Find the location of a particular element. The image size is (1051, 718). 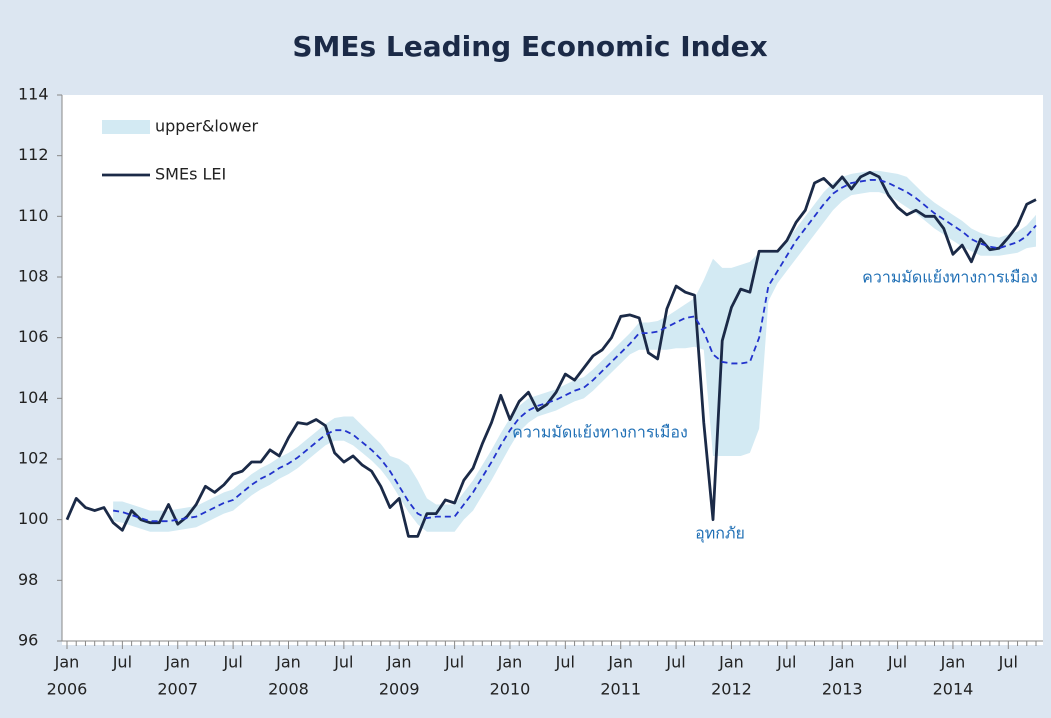

y-tick-label: 108 is located at coordinates (33, 276).